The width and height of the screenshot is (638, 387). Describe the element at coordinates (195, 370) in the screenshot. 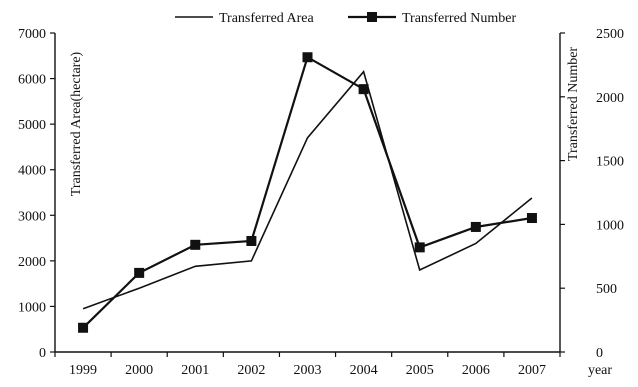

I see `x-tick-label: 2001` at that location.